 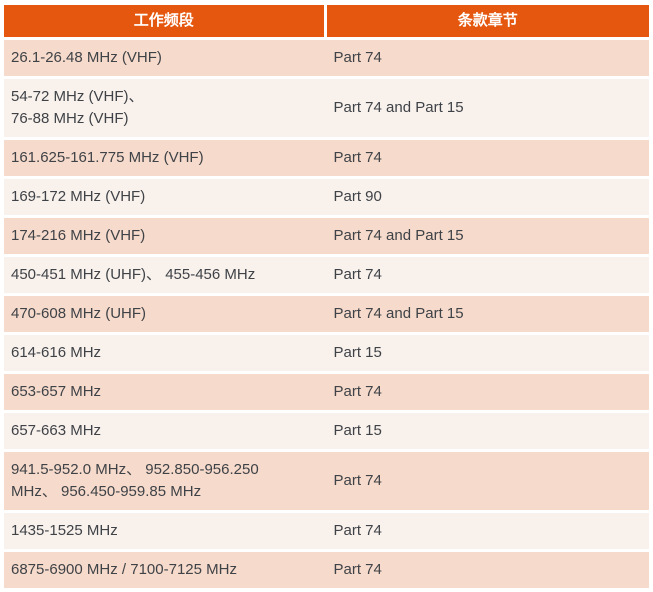 I want to click on header-row: 工作频段 条款章节, so click(x=326, y=22).